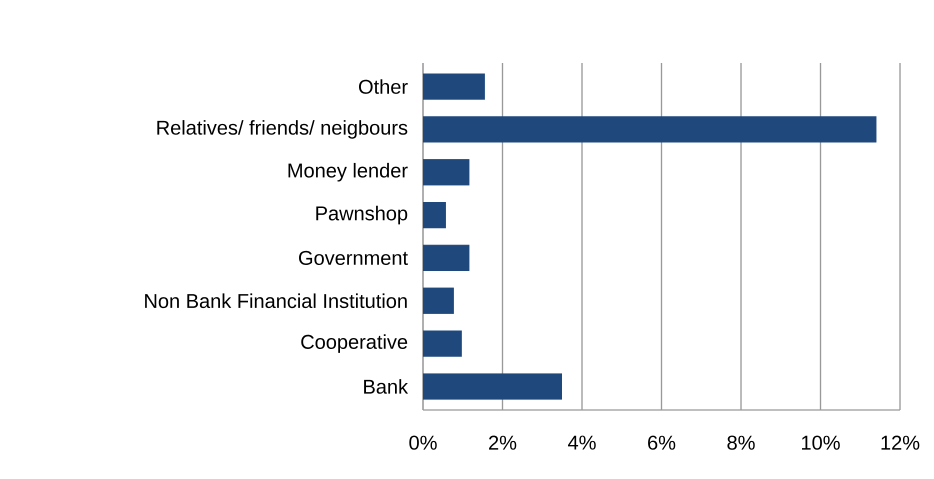  I want to click on y-tick-label: Money lender, so click(348, 172).